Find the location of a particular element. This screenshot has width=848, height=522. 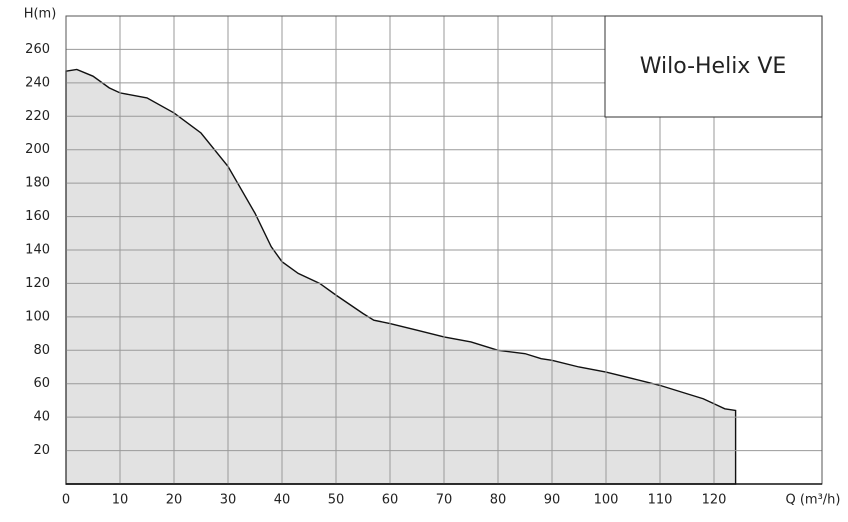

y-tick-label: 200 is located at coordinates (37, 149).